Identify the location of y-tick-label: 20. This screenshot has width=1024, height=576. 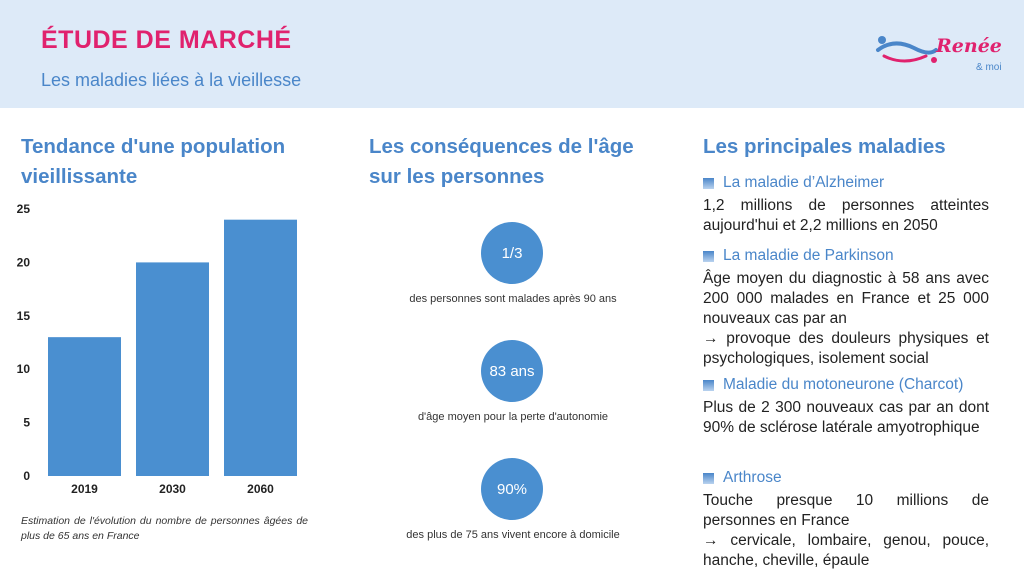
(24, 262).